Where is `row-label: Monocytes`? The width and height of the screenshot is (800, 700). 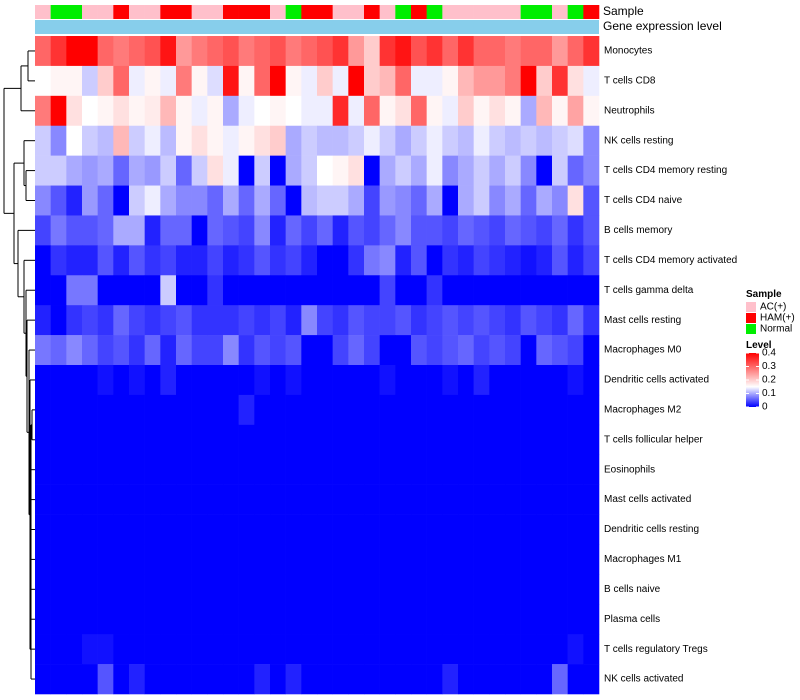 row-label: Monocytes is located at coordinates (628, 51).